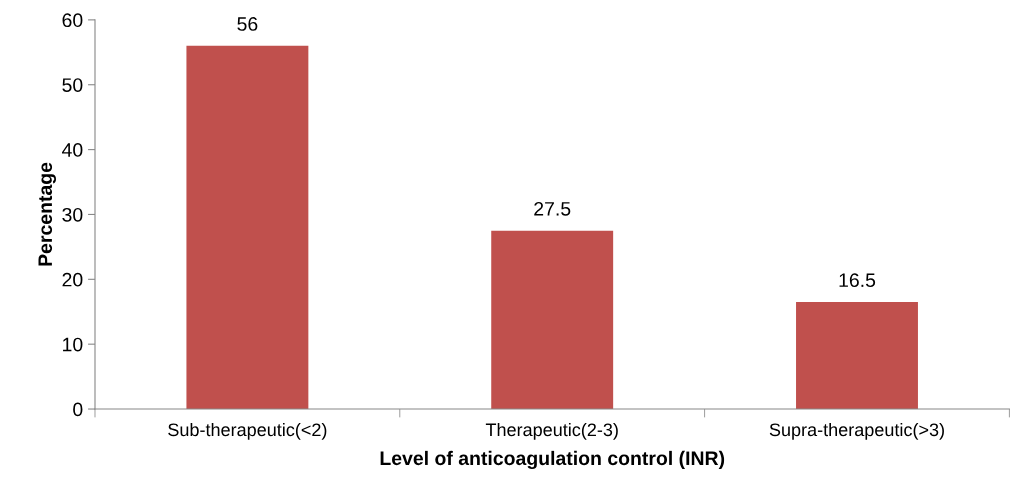 This screenshot has width=1016, height=497. Describe the element at coordinates (72, 20) in the screenshot. I see `y-tick-label: 60` at that location.